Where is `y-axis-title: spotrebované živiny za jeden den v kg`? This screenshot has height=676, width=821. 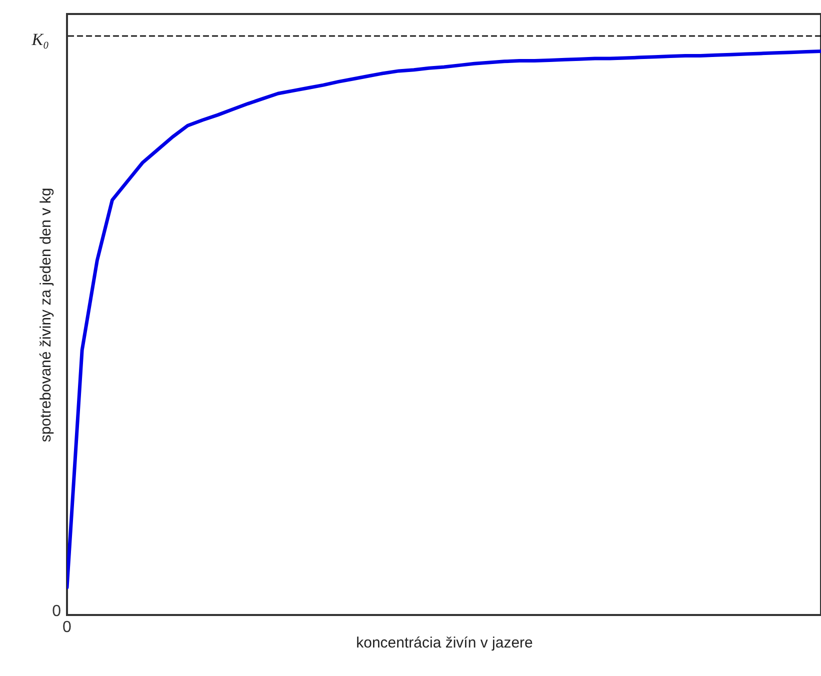
y-axis-title: spotrebované živiny za jeden den v kg is located at coordinates (46, 315).